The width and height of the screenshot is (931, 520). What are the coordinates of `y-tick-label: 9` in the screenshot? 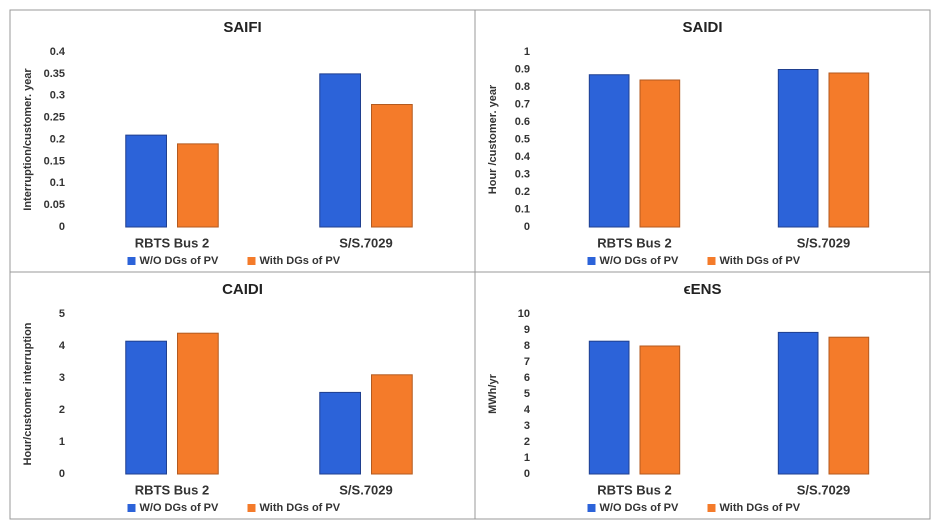 It's located at (527, 330).